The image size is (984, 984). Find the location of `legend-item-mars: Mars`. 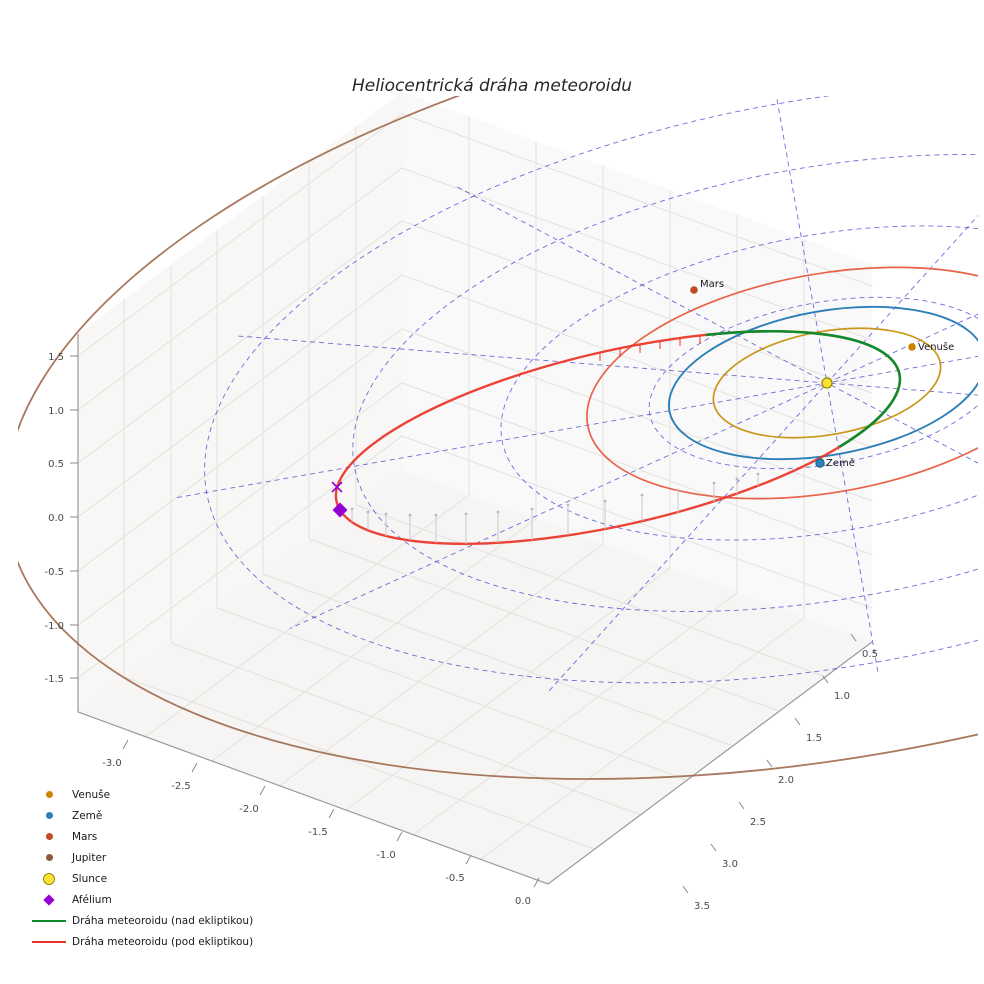

legend-item-mars: Mars is located at coordinates (139, 836).